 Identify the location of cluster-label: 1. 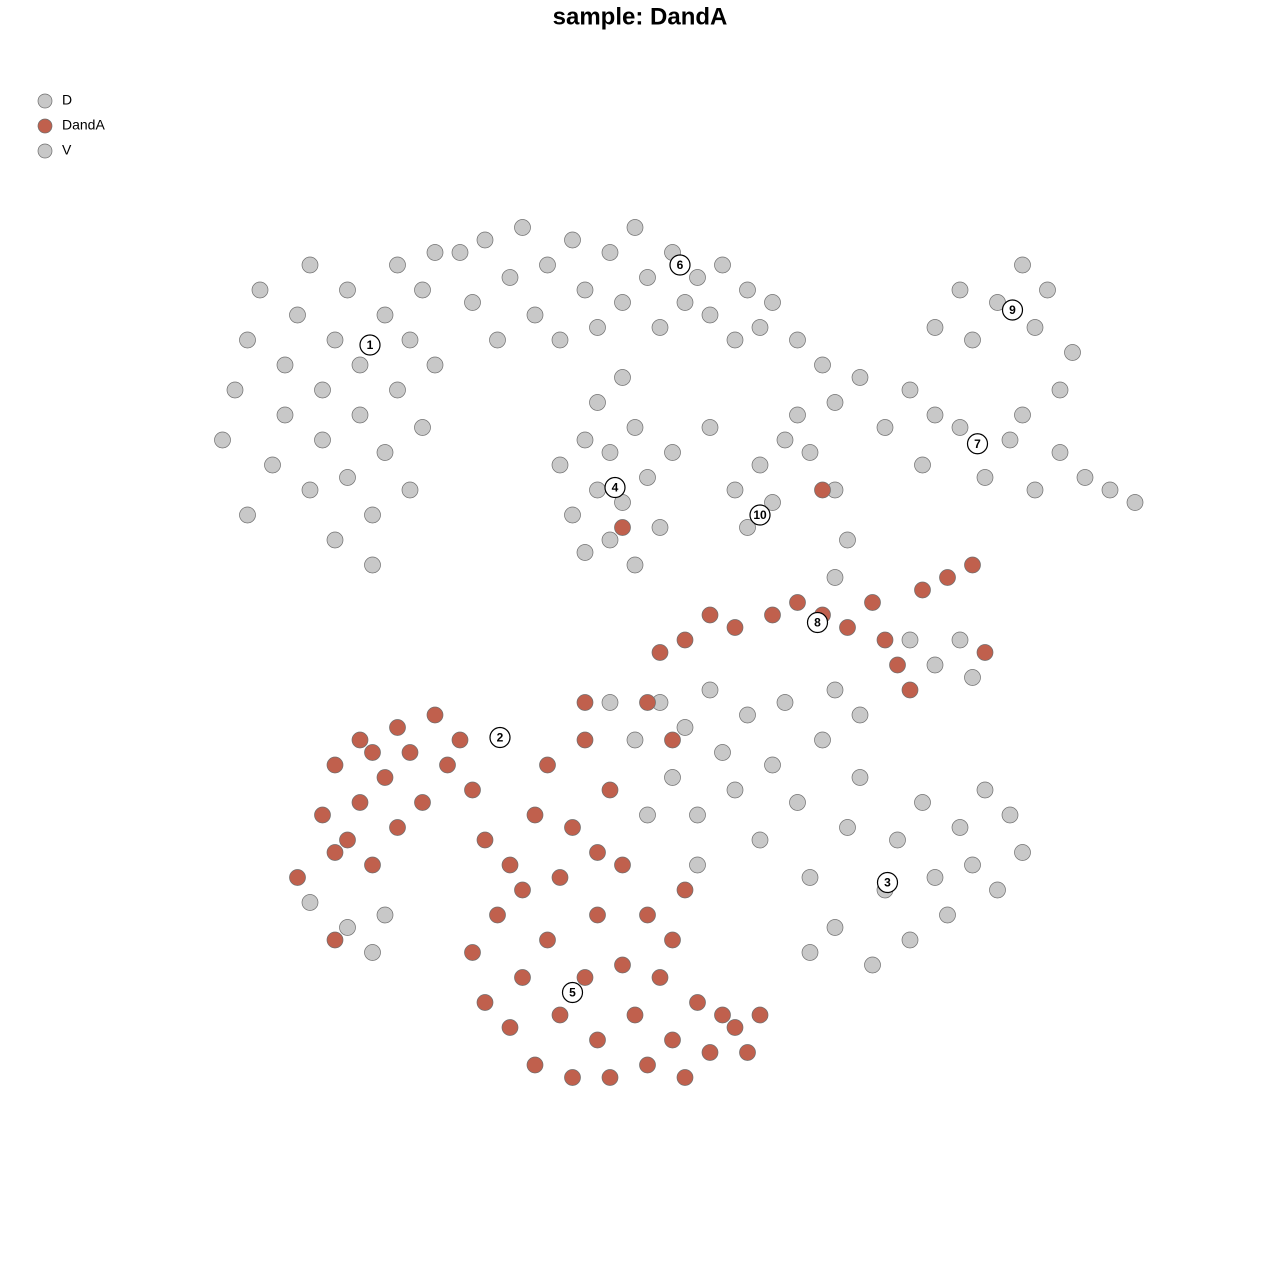
(370, 345).